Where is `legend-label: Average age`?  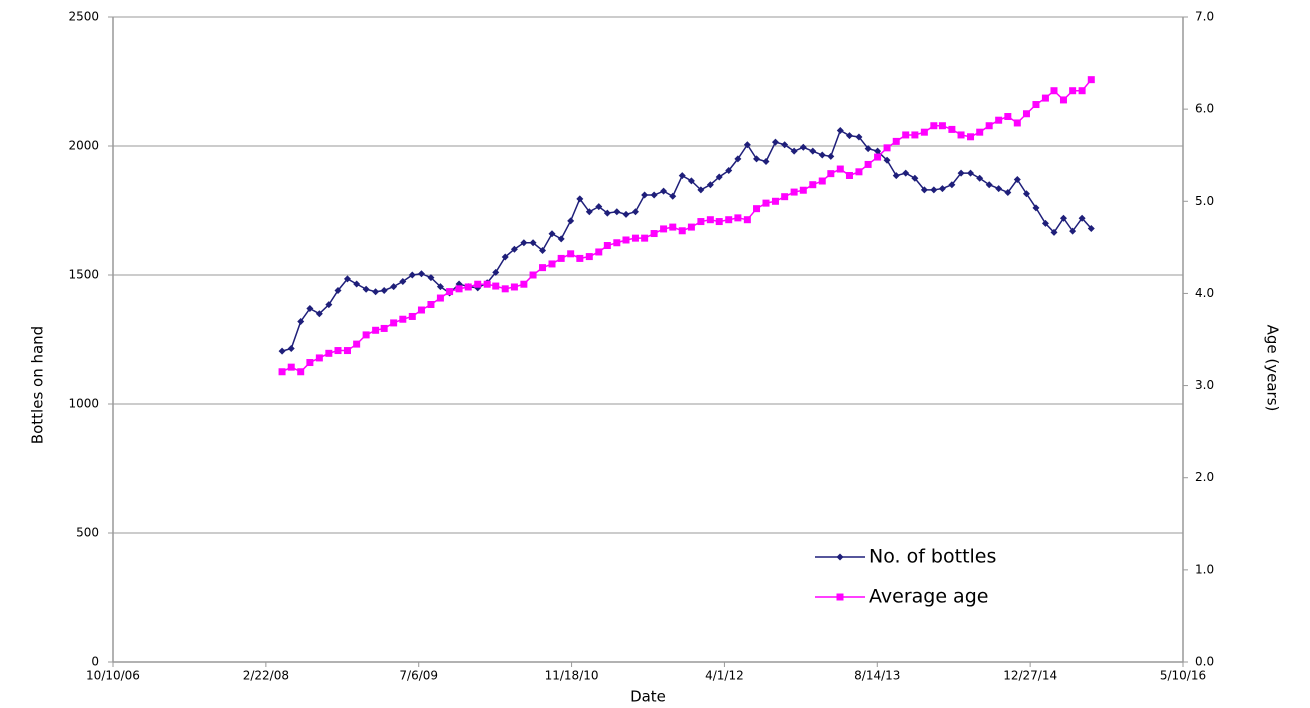
legend-label: Average age is located at coordinates (928, 597).